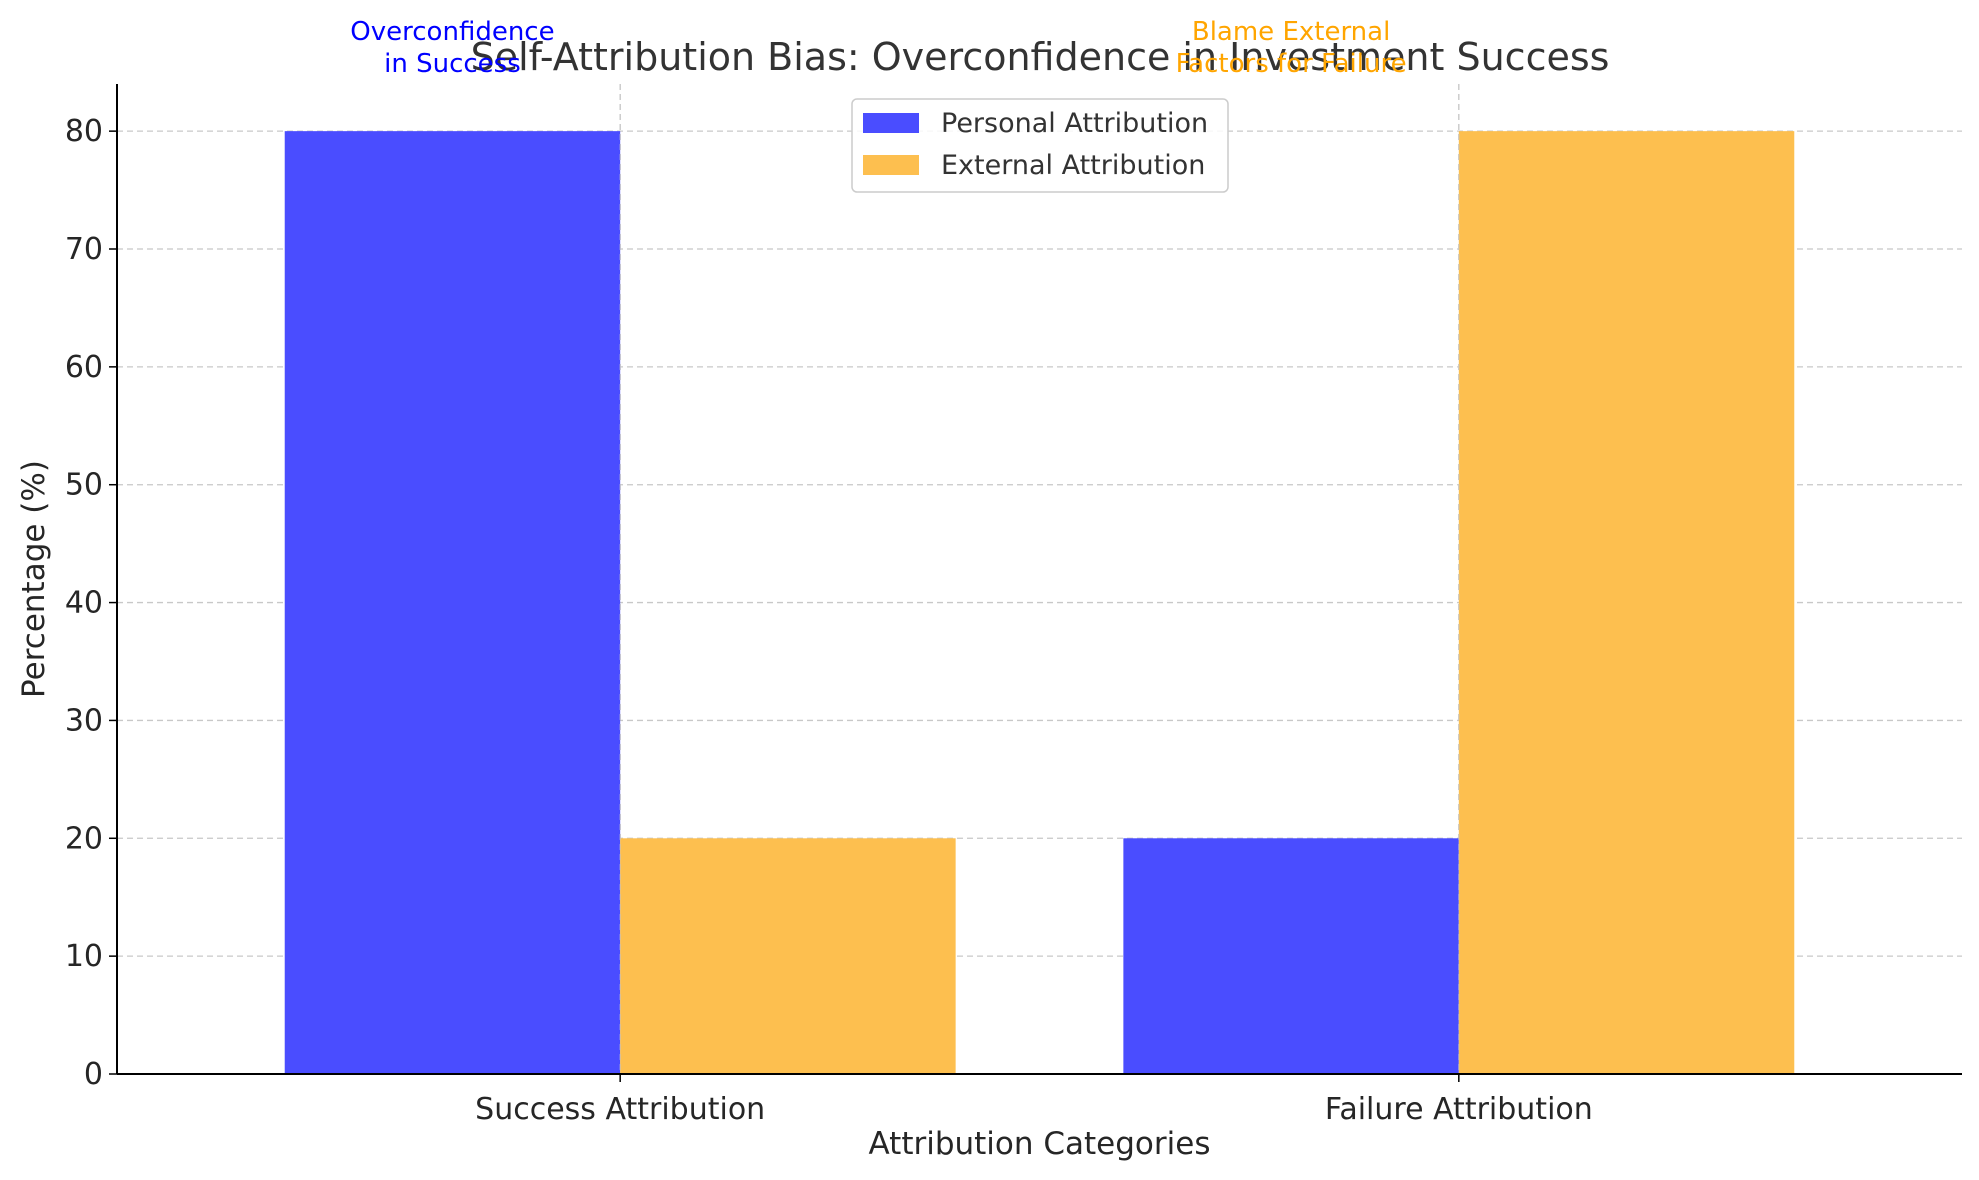 Image resolution: width=1979 pixels, height=1180 pixels. I want to click on y-tick-label: 0, so click(93, 1074).